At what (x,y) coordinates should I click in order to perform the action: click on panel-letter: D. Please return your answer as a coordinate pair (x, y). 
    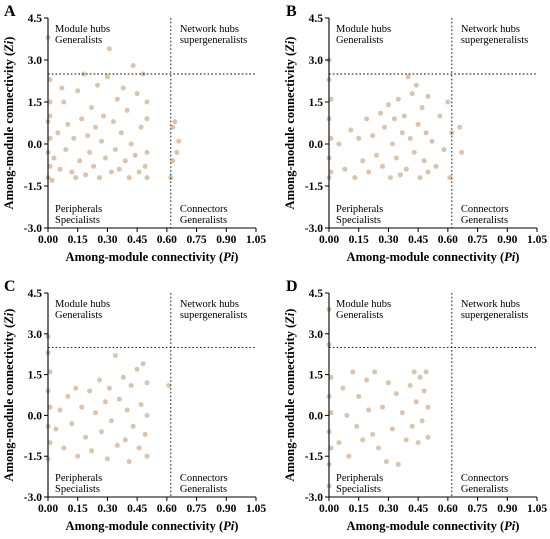
    Looking at the image, I should click on (292, 286).